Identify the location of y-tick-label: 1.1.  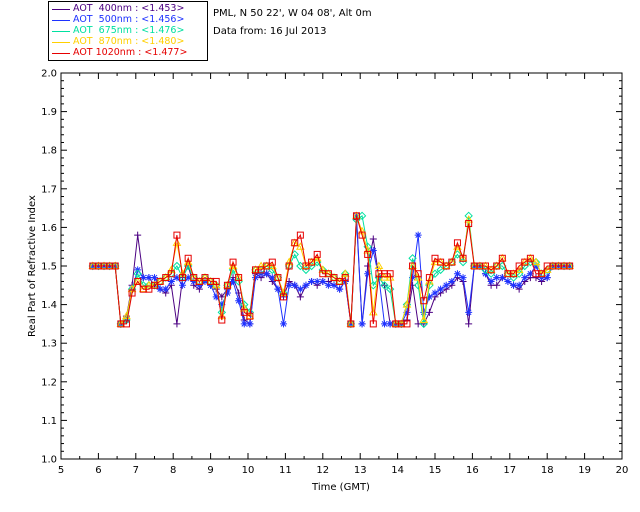
(49, 421).